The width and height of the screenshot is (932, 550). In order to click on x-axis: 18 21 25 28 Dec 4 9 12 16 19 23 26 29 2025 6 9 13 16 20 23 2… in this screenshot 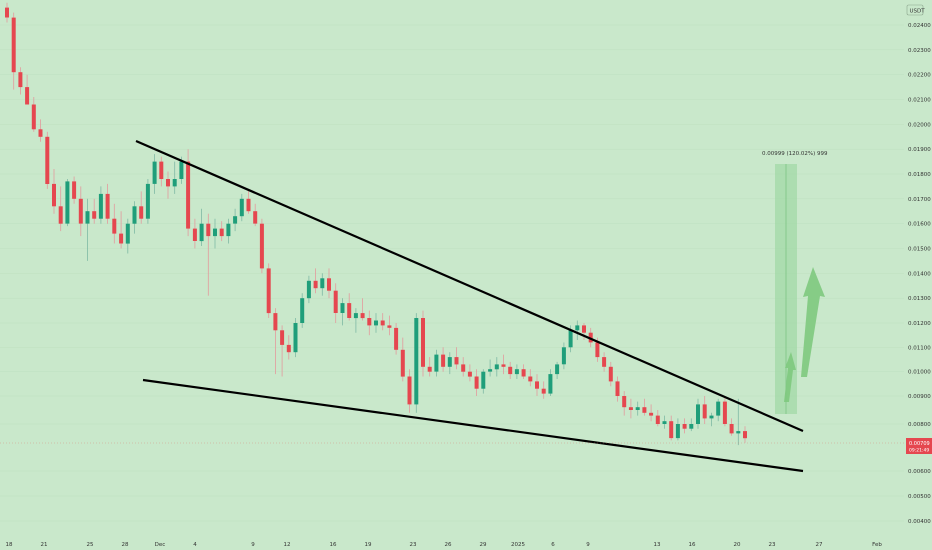, I will do `click(444, 545)`.